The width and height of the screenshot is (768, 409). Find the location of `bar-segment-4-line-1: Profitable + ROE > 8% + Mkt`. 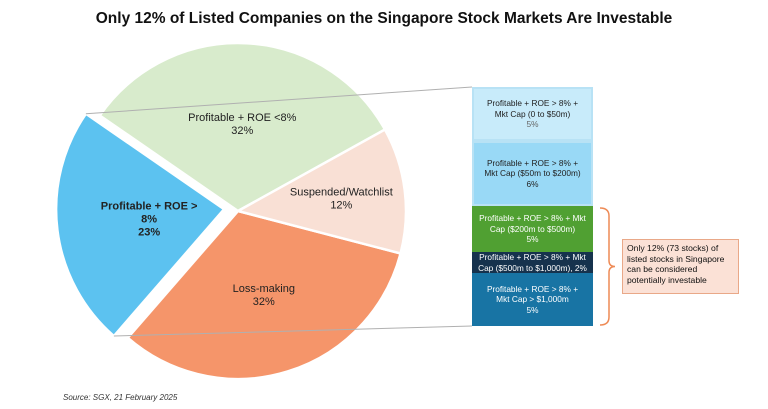

bar-segment-4-line-1: Profitable + ROE > 8% + Mkt is located at coordinates (532, 257).